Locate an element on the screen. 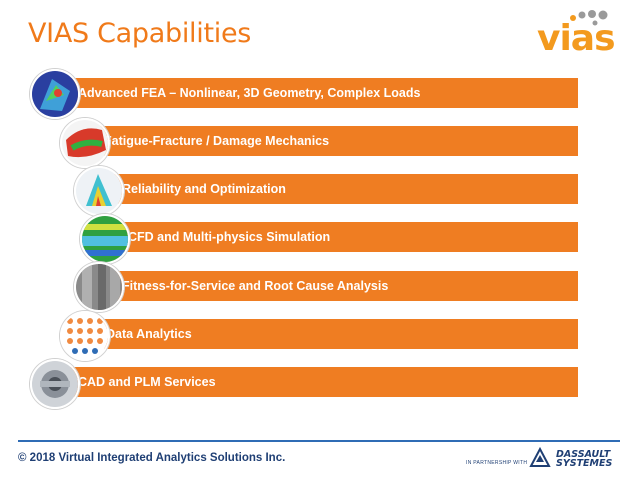 This screenshot has width=638, height=478. capability-label: CFD and Multi-physics Simulation is located at coordinates (229, 237).